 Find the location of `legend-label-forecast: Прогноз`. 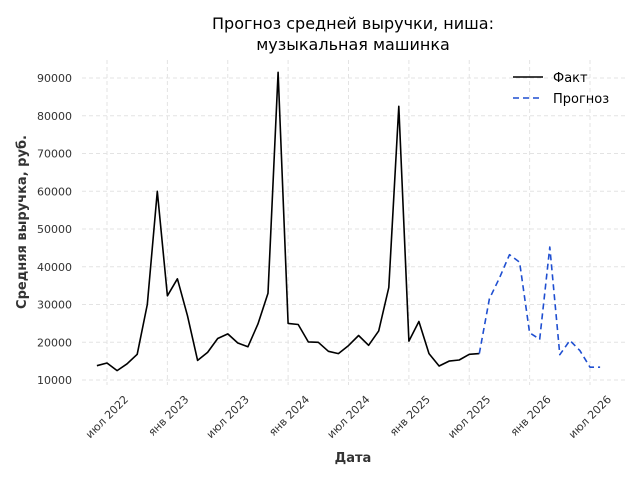

legend-label-forecast: Прогноз is located at coordinates (581, 99).